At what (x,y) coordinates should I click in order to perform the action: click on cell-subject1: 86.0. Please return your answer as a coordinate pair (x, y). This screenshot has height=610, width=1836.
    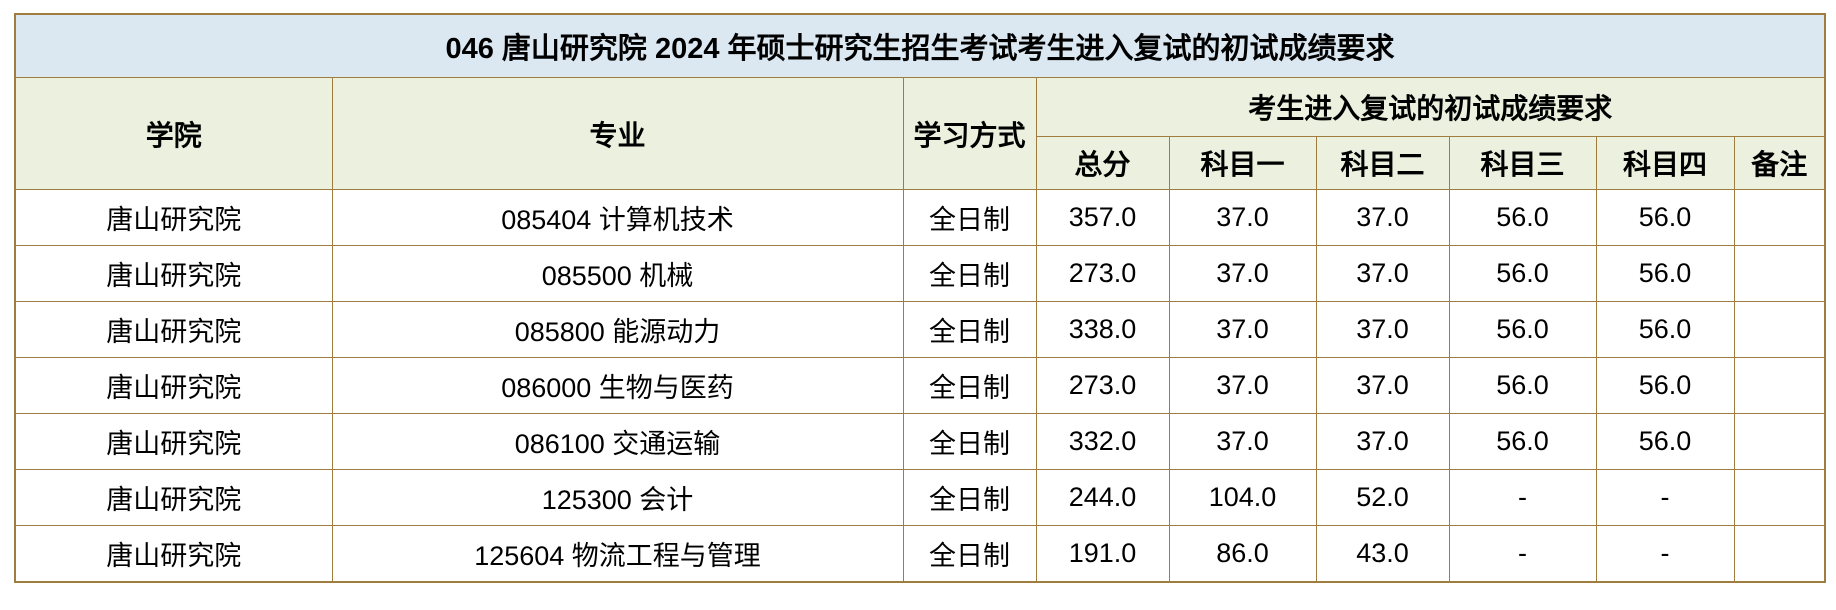
    Looking at the image, I should click on (1242, 554).